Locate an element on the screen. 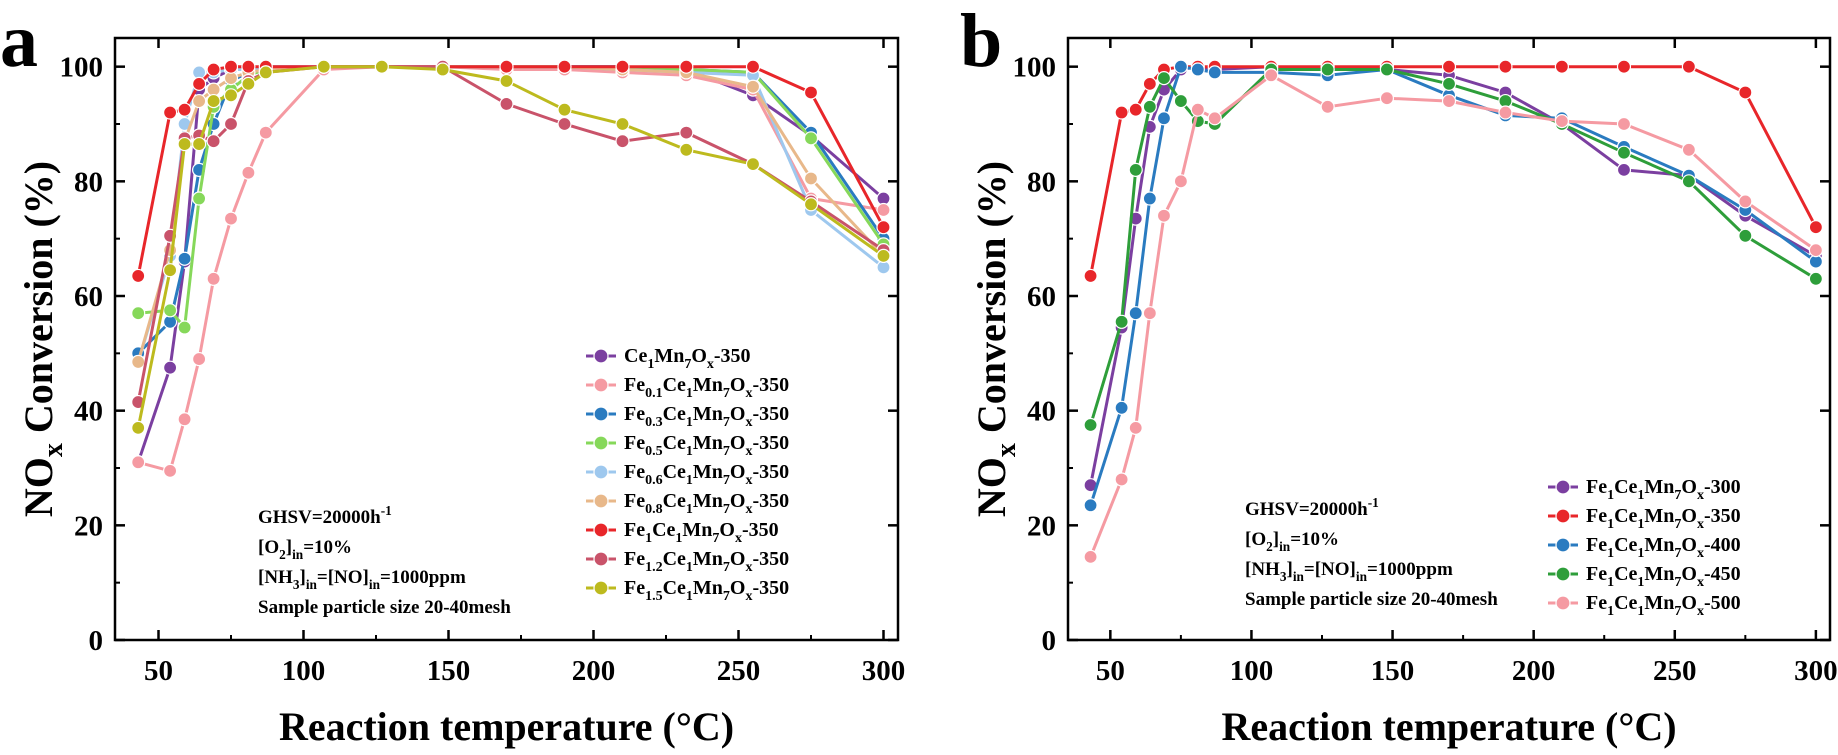  x-tick-label: 100 is located at coordinates (1252, 671).